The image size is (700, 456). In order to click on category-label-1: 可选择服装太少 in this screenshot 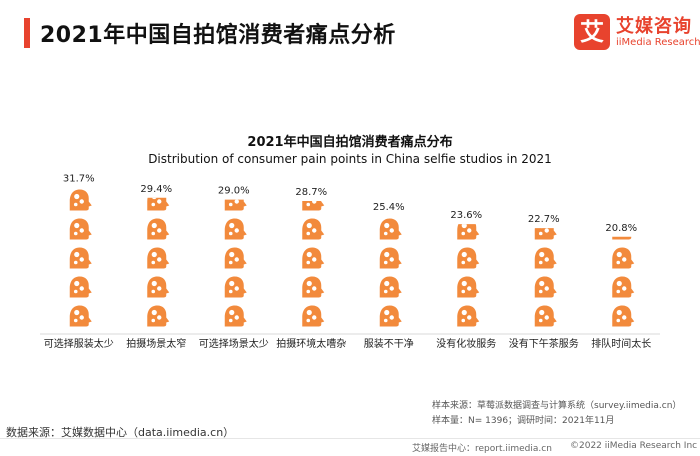, I will do `click(79, 343)`.